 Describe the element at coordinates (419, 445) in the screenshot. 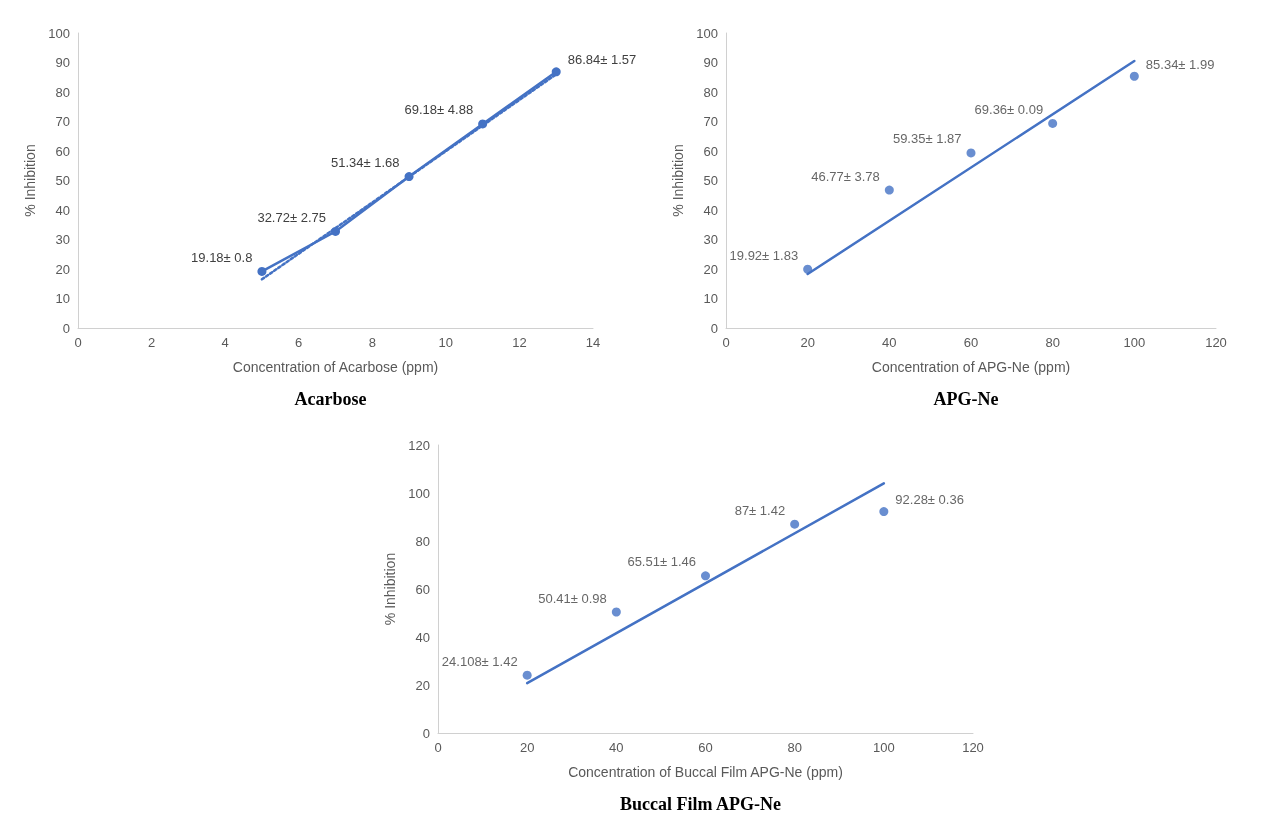

I see `y-tick-label: 120` at that location.